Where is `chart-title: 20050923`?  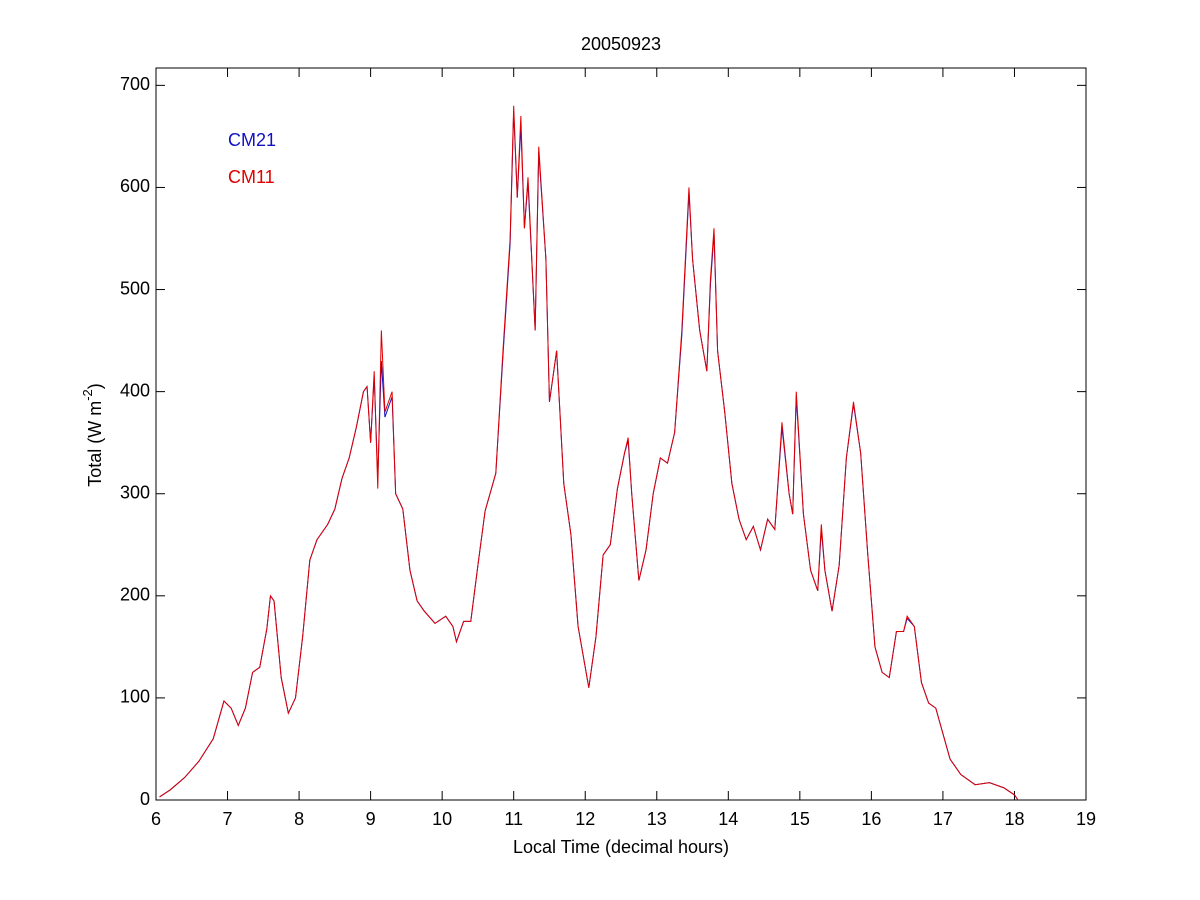 chart-title: 20050923 is located at coordinates (621, 44).